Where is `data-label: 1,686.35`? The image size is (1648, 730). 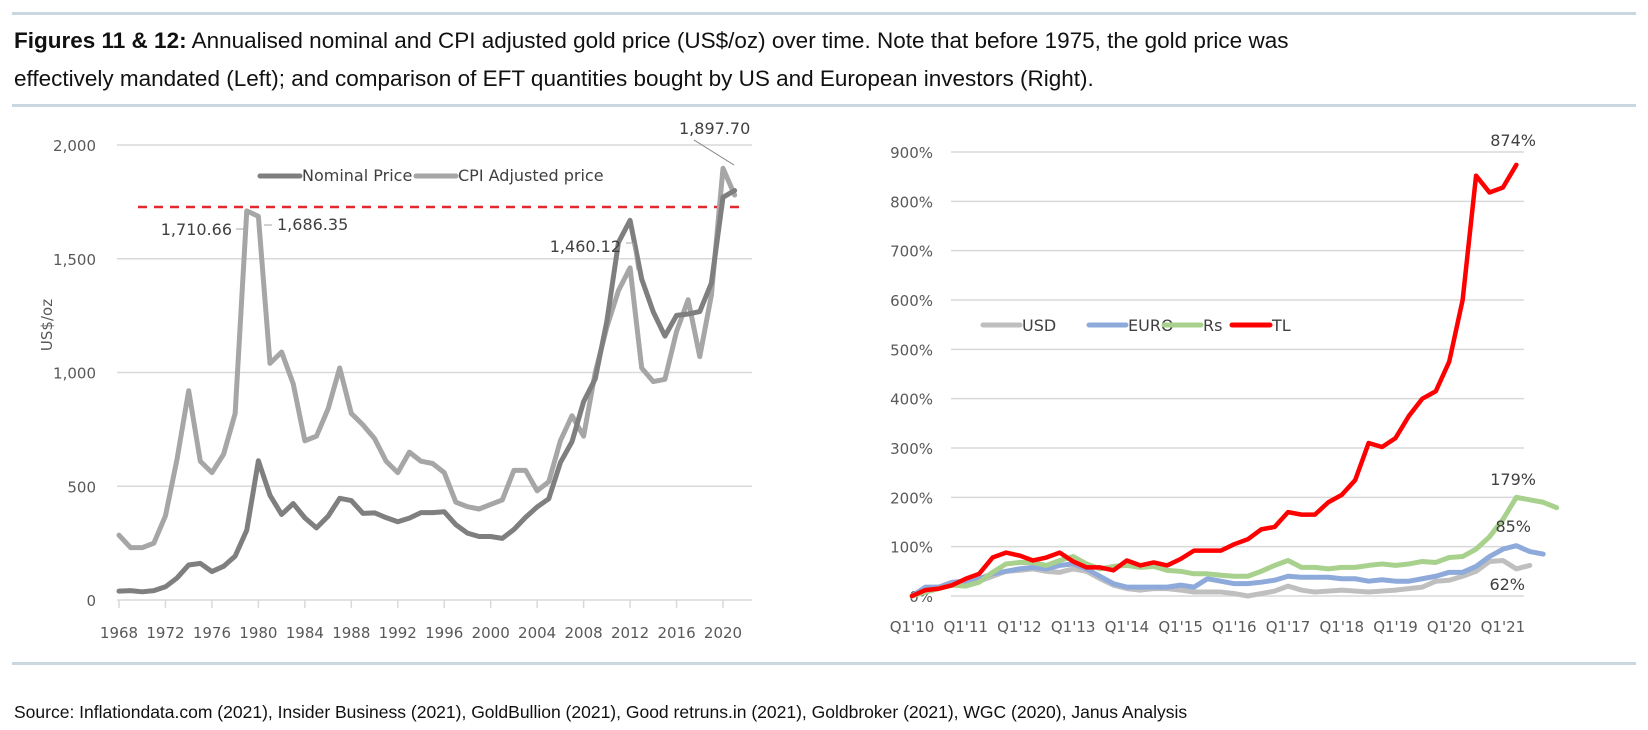 data-label: 1,686.35 is located at coordinates (312, 224).